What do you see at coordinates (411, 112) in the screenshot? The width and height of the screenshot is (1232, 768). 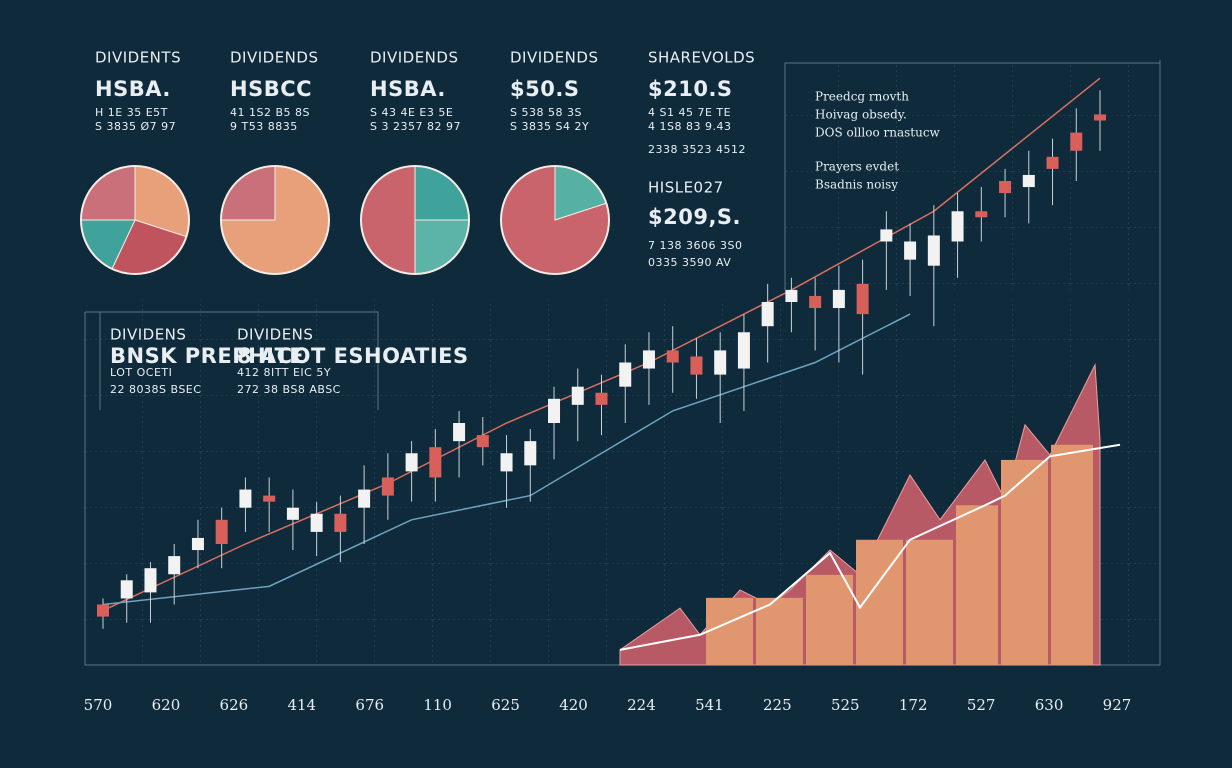 I see `block-detail: S 43 4E E3 5E` at bounding box center [411, 112].